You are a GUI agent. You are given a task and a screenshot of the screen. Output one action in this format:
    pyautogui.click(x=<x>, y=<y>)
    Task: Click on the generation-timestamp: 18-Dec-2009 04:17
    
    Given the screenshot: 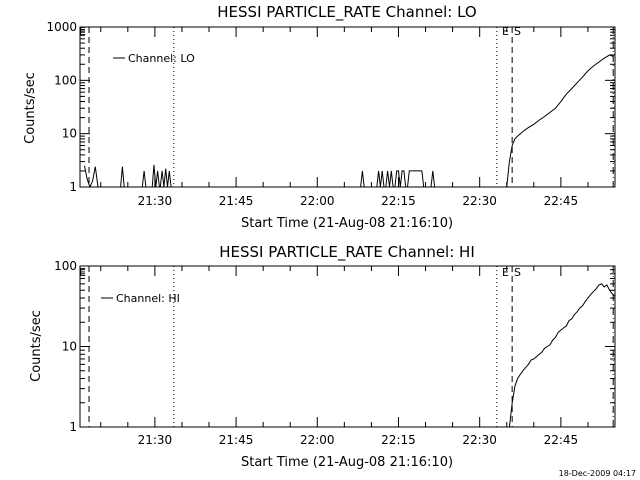 What is the action you would take?
    pyautogui.click(x=597, y=473)
    